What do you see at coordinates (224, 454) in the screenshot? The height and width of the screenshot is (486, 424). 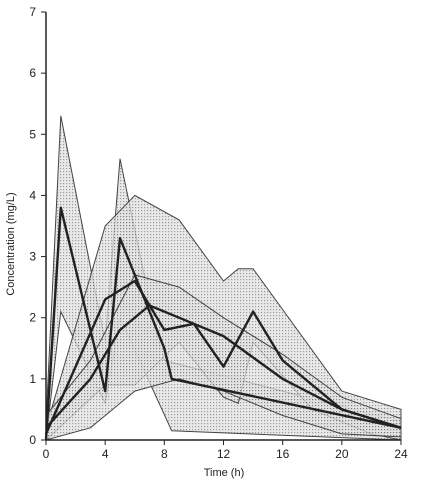 I see `x-tick-label: 12` at bounding box center [224, 454].